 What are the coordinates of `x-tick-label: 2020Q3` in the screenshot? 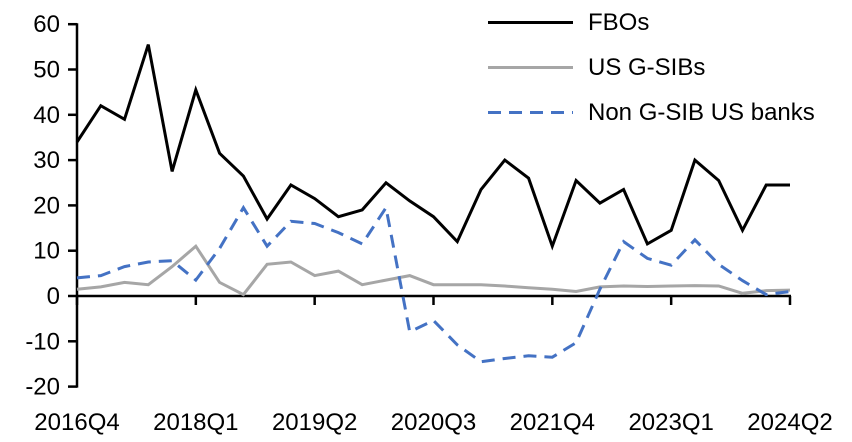 It's located at (433, 422).